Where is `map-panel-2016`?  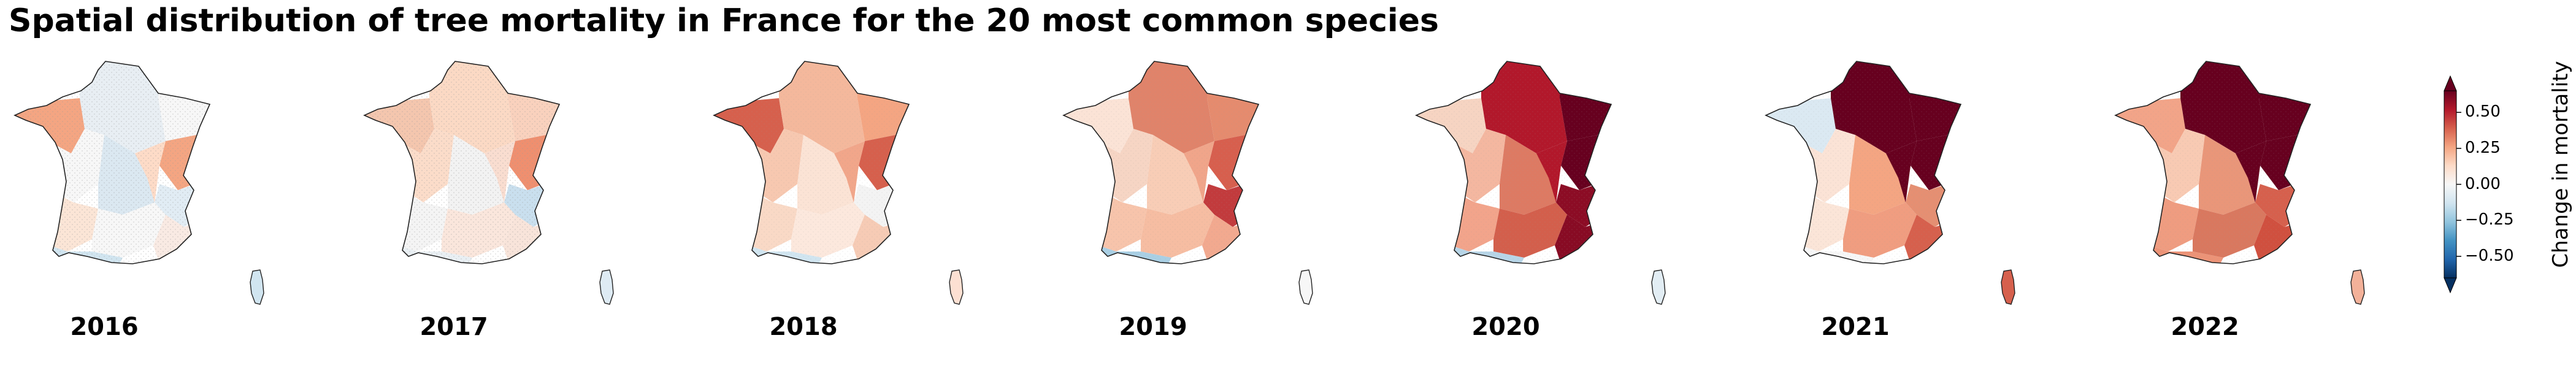
map-panel-2016 is located at coordinates (138, 183).